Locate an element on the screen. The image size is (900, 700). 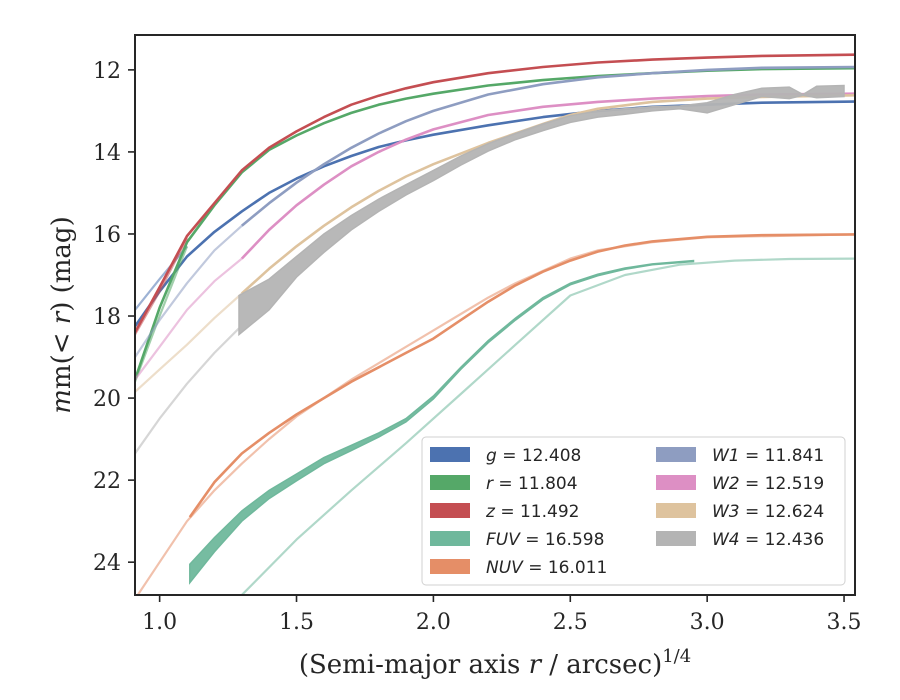
y-tick-label: 24 is located at coordinates (107, 563).